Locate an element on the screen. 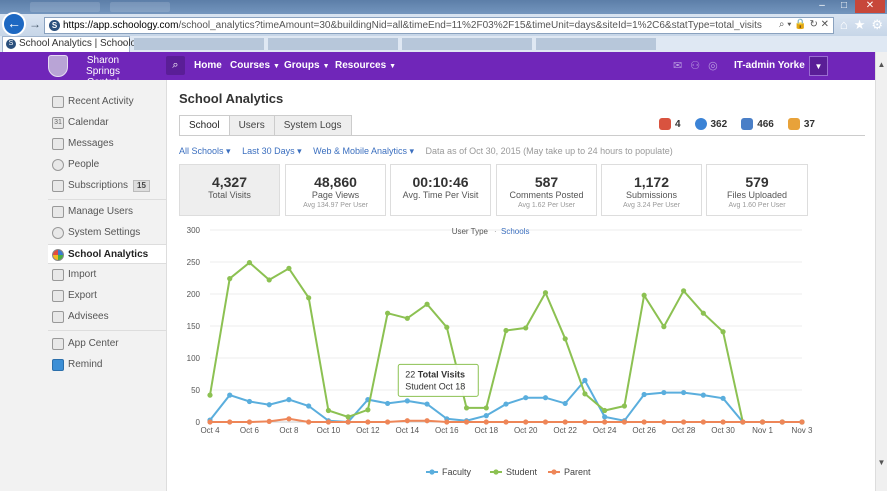 Image resolution: width=887 pixels, height=491 pixels. user-name: IT-admin Yorke is located at coordinates (769, 65).